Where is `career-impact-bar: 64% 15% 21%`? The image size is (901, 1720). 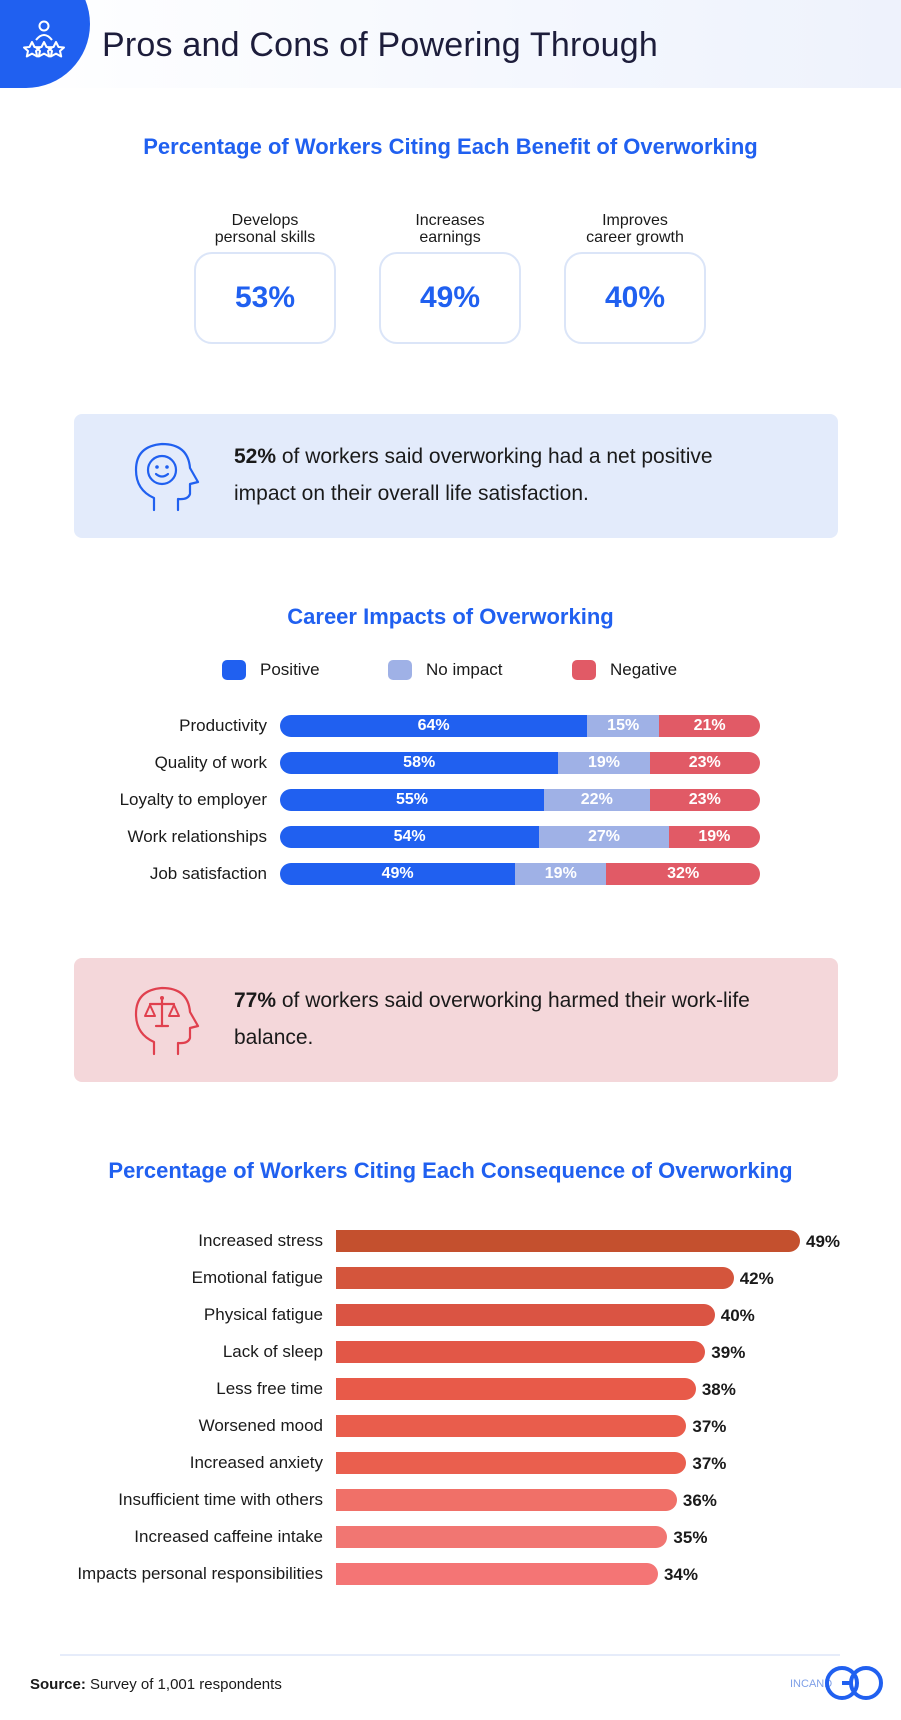 career-impact-bar: 64% 15% 21% is located at coordinates (520, 726).